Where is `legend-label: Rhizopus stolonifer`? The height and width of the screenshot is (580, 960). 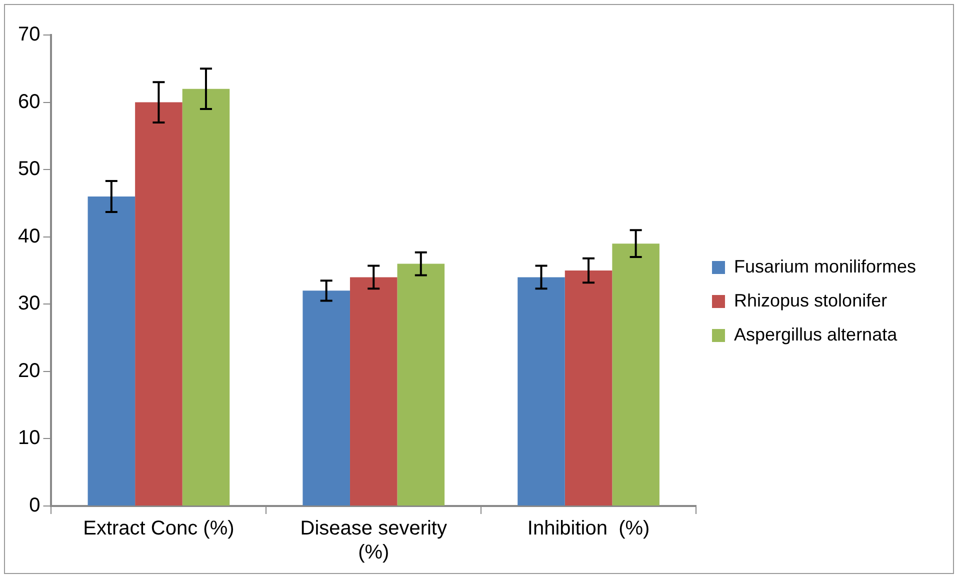 legend-label: Rhizopus stolonifer is located at coordinates (811, 300).